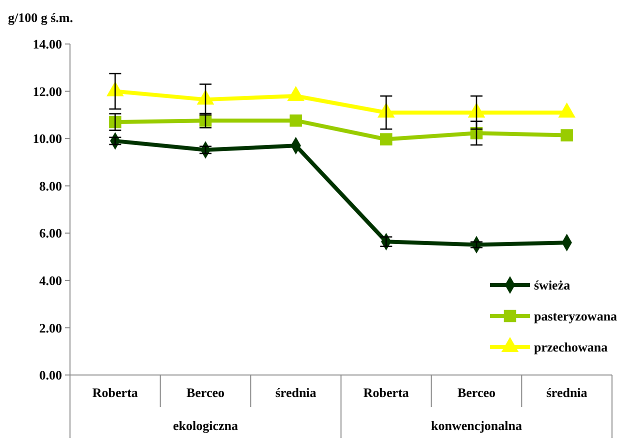 This screenshot has width=620, height=440. What do you see at coordinates (47, 91) in the screenshot?
I see `y-tick-label: 12.00` at bounding box center [47, 91].